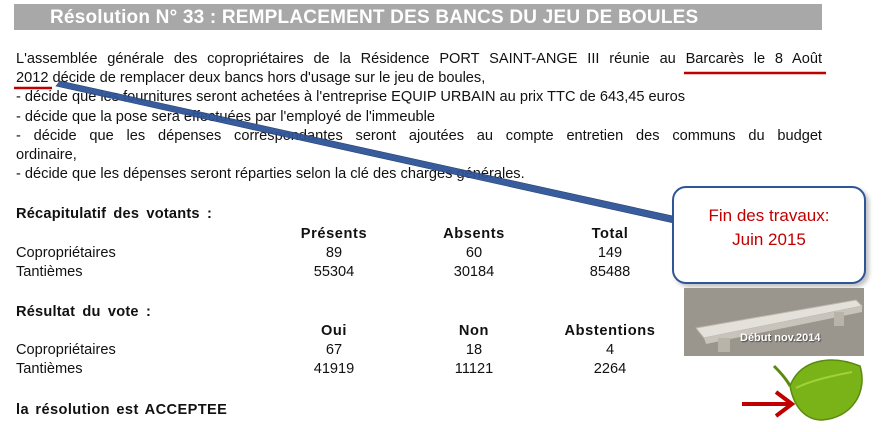 This screenshot has height=432, width=884. I want to click on photo-caption: Début nov.2014, so click(780, 338).